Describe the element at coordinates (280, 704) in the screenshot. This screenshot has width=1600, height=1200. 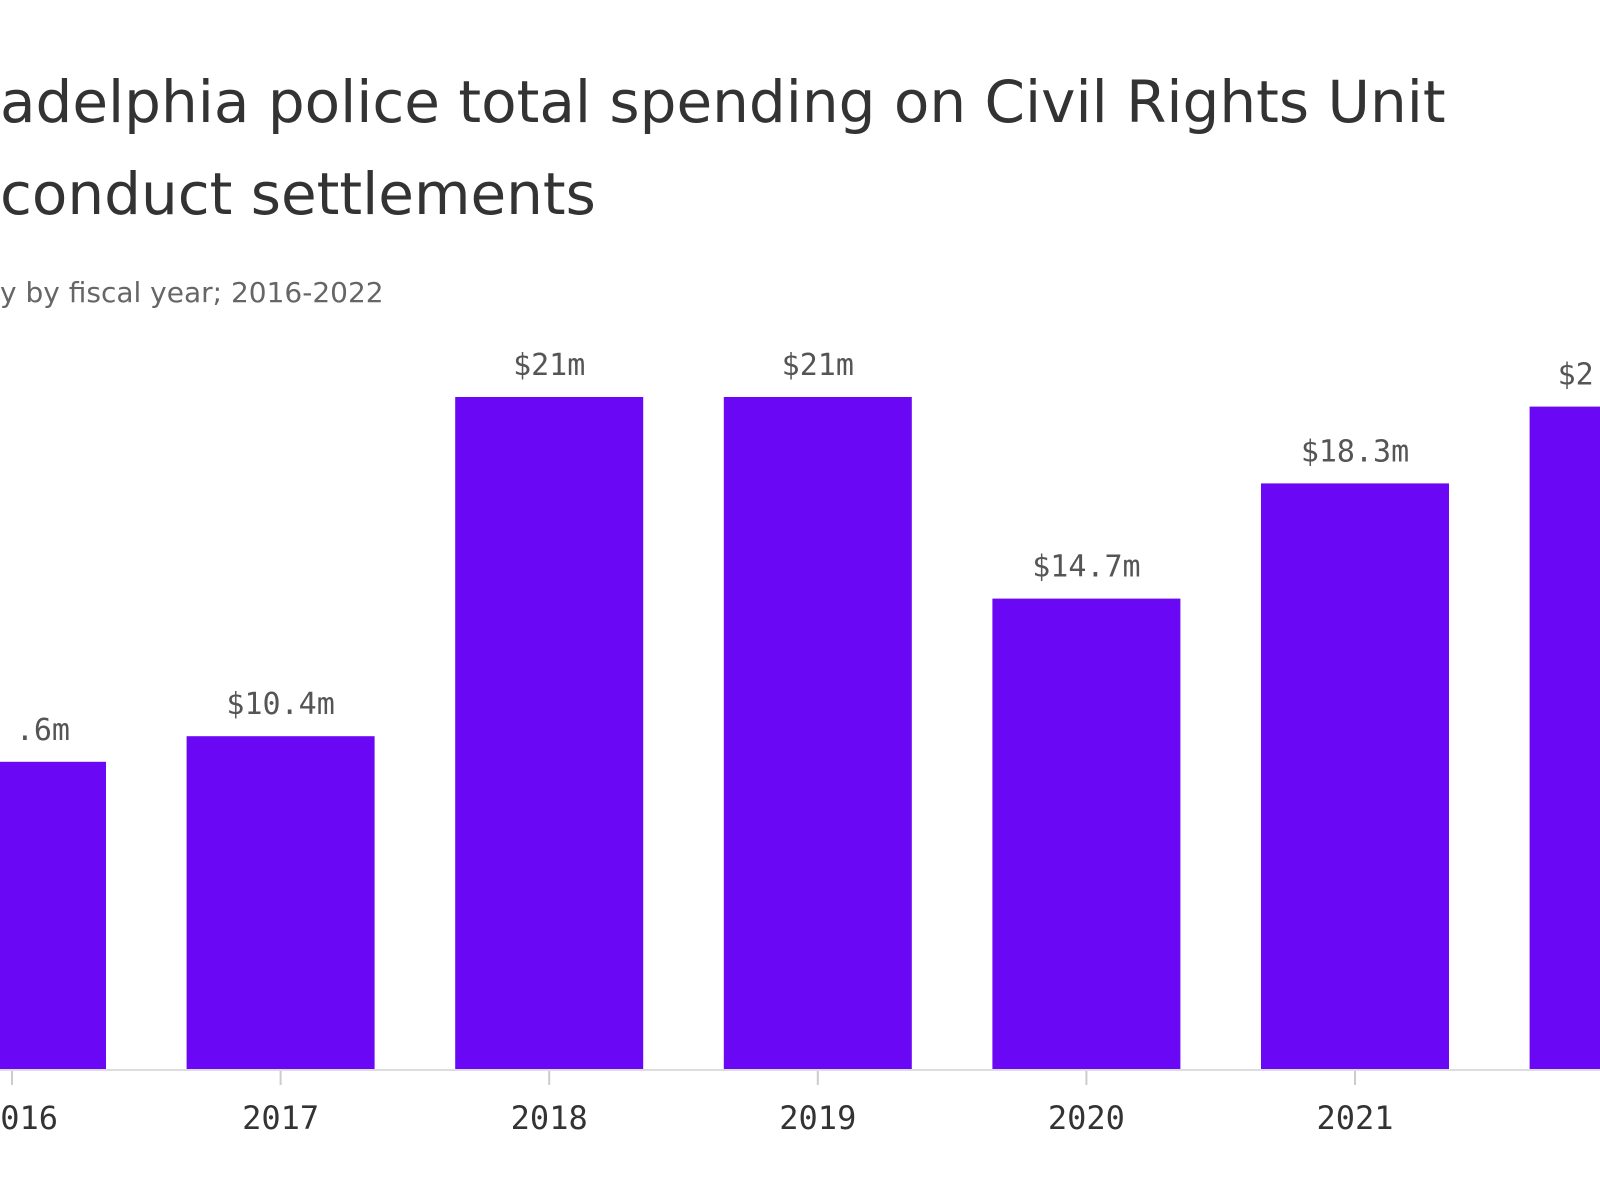
I see `value-label: $10.4m` at that location.